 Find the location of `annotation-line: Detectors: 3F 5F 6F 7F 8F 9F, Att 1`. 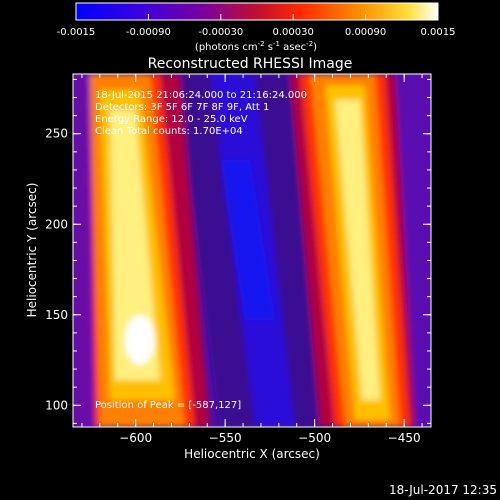

annotation-line: Detectors: 3F 5F 6F 7F 8F 9F, Att 1 is located at coordinates (182, 107).